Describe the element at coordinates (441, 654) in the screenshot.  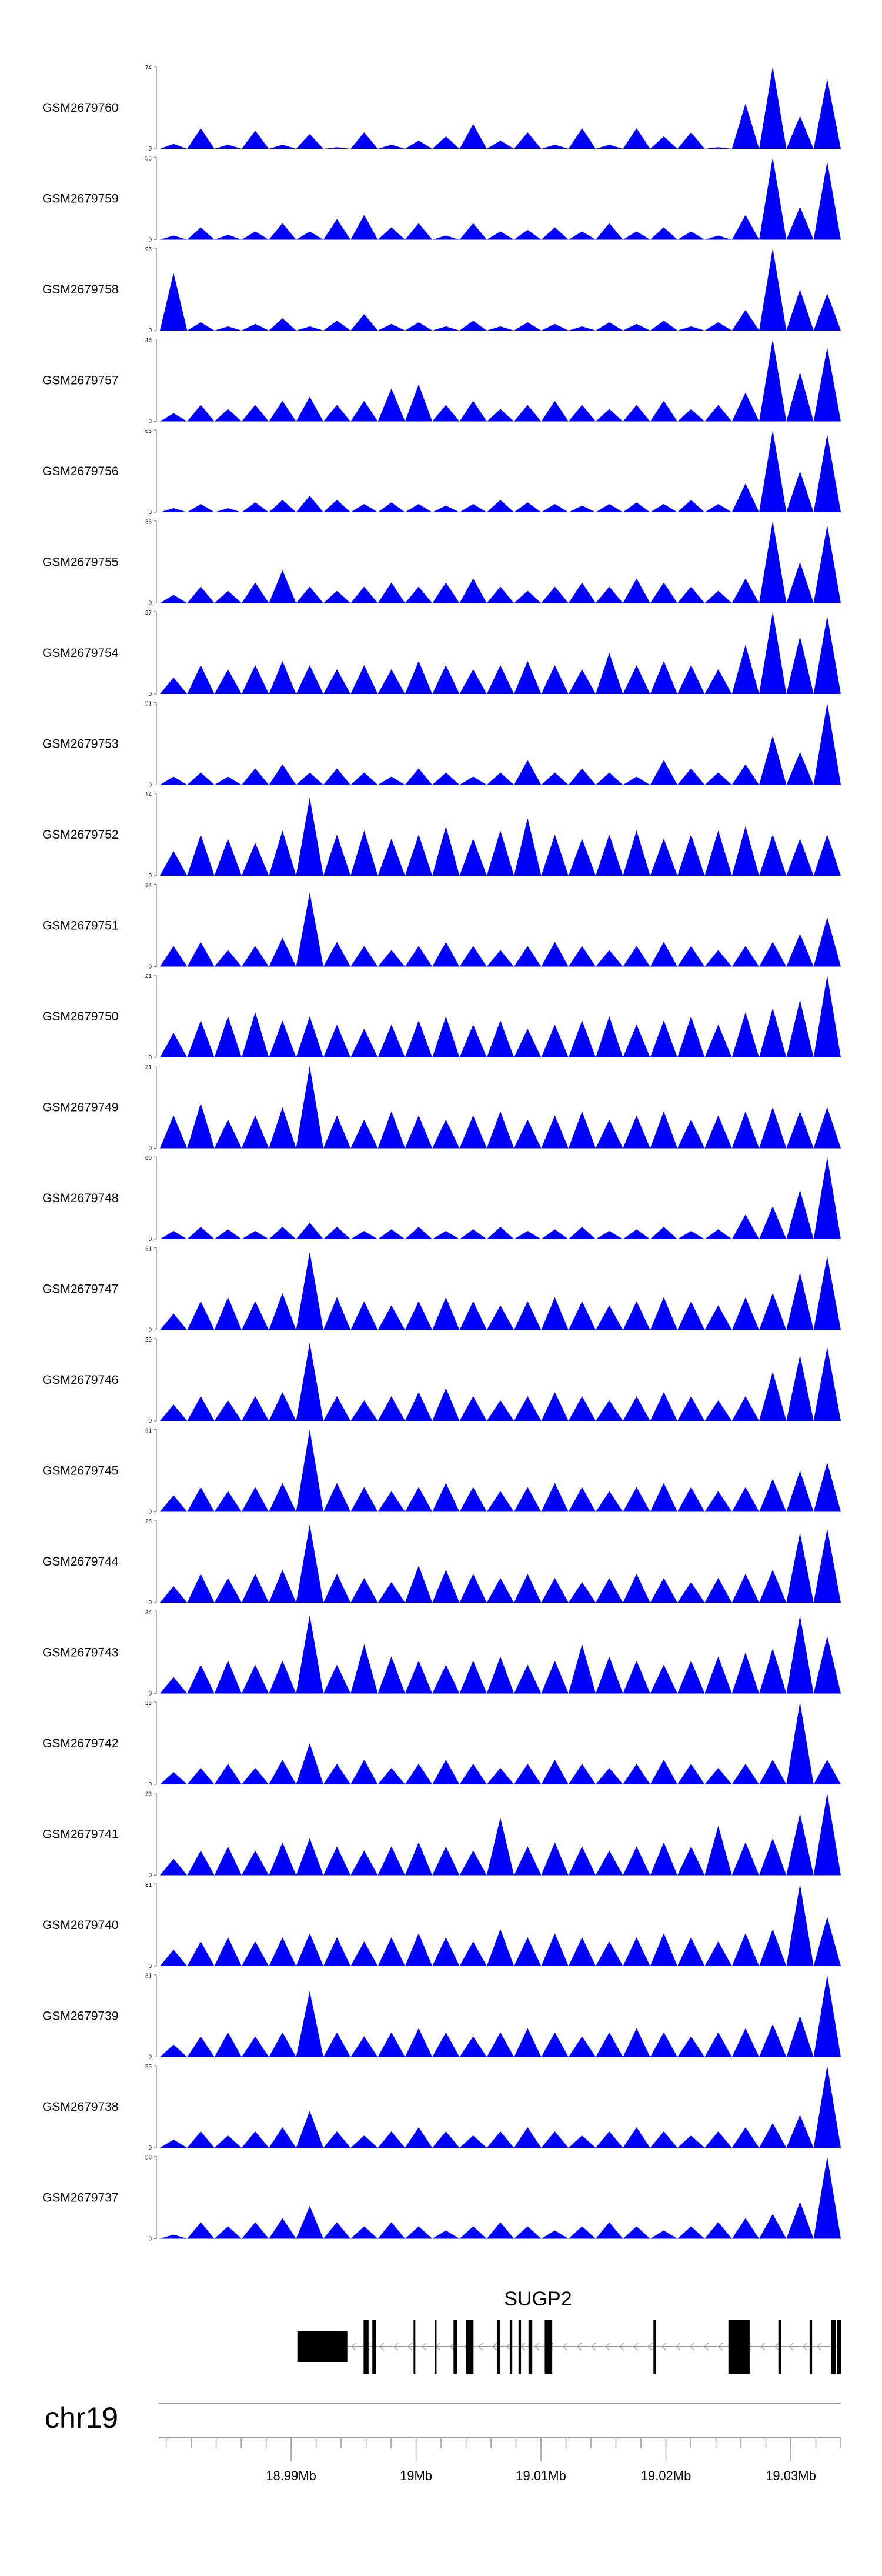
I see `track-GSM2679754: GSM2679754 27 0` at that location.